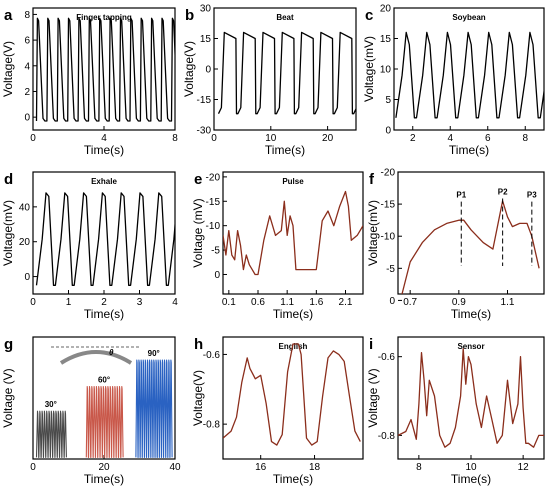 This screenshot has width=550, height=489. Describe the element at coordinates (388, 100) in the screenshot. I see `y-tick-label: 5` at that location.